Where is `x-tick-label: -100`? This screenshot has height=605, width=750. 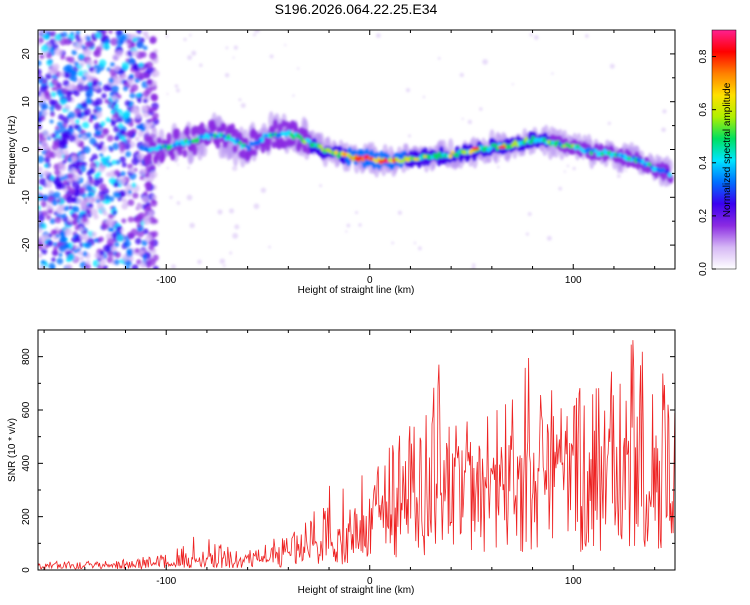
x-tick-label: -100 is located at coordinates (166, 581).